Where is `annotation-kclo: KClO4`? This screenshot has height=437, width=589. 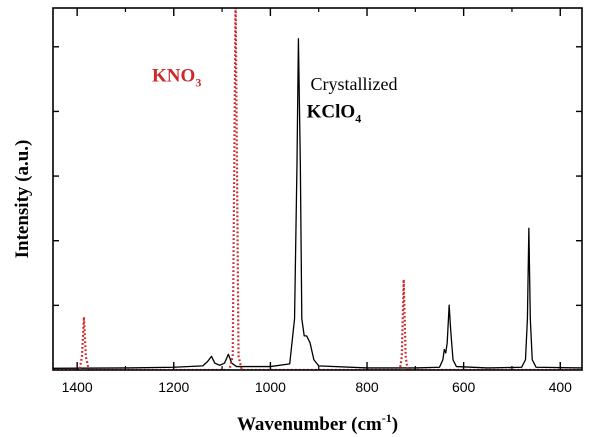 annotation-kclo: KClO4 is located at coordinates (334, 113).